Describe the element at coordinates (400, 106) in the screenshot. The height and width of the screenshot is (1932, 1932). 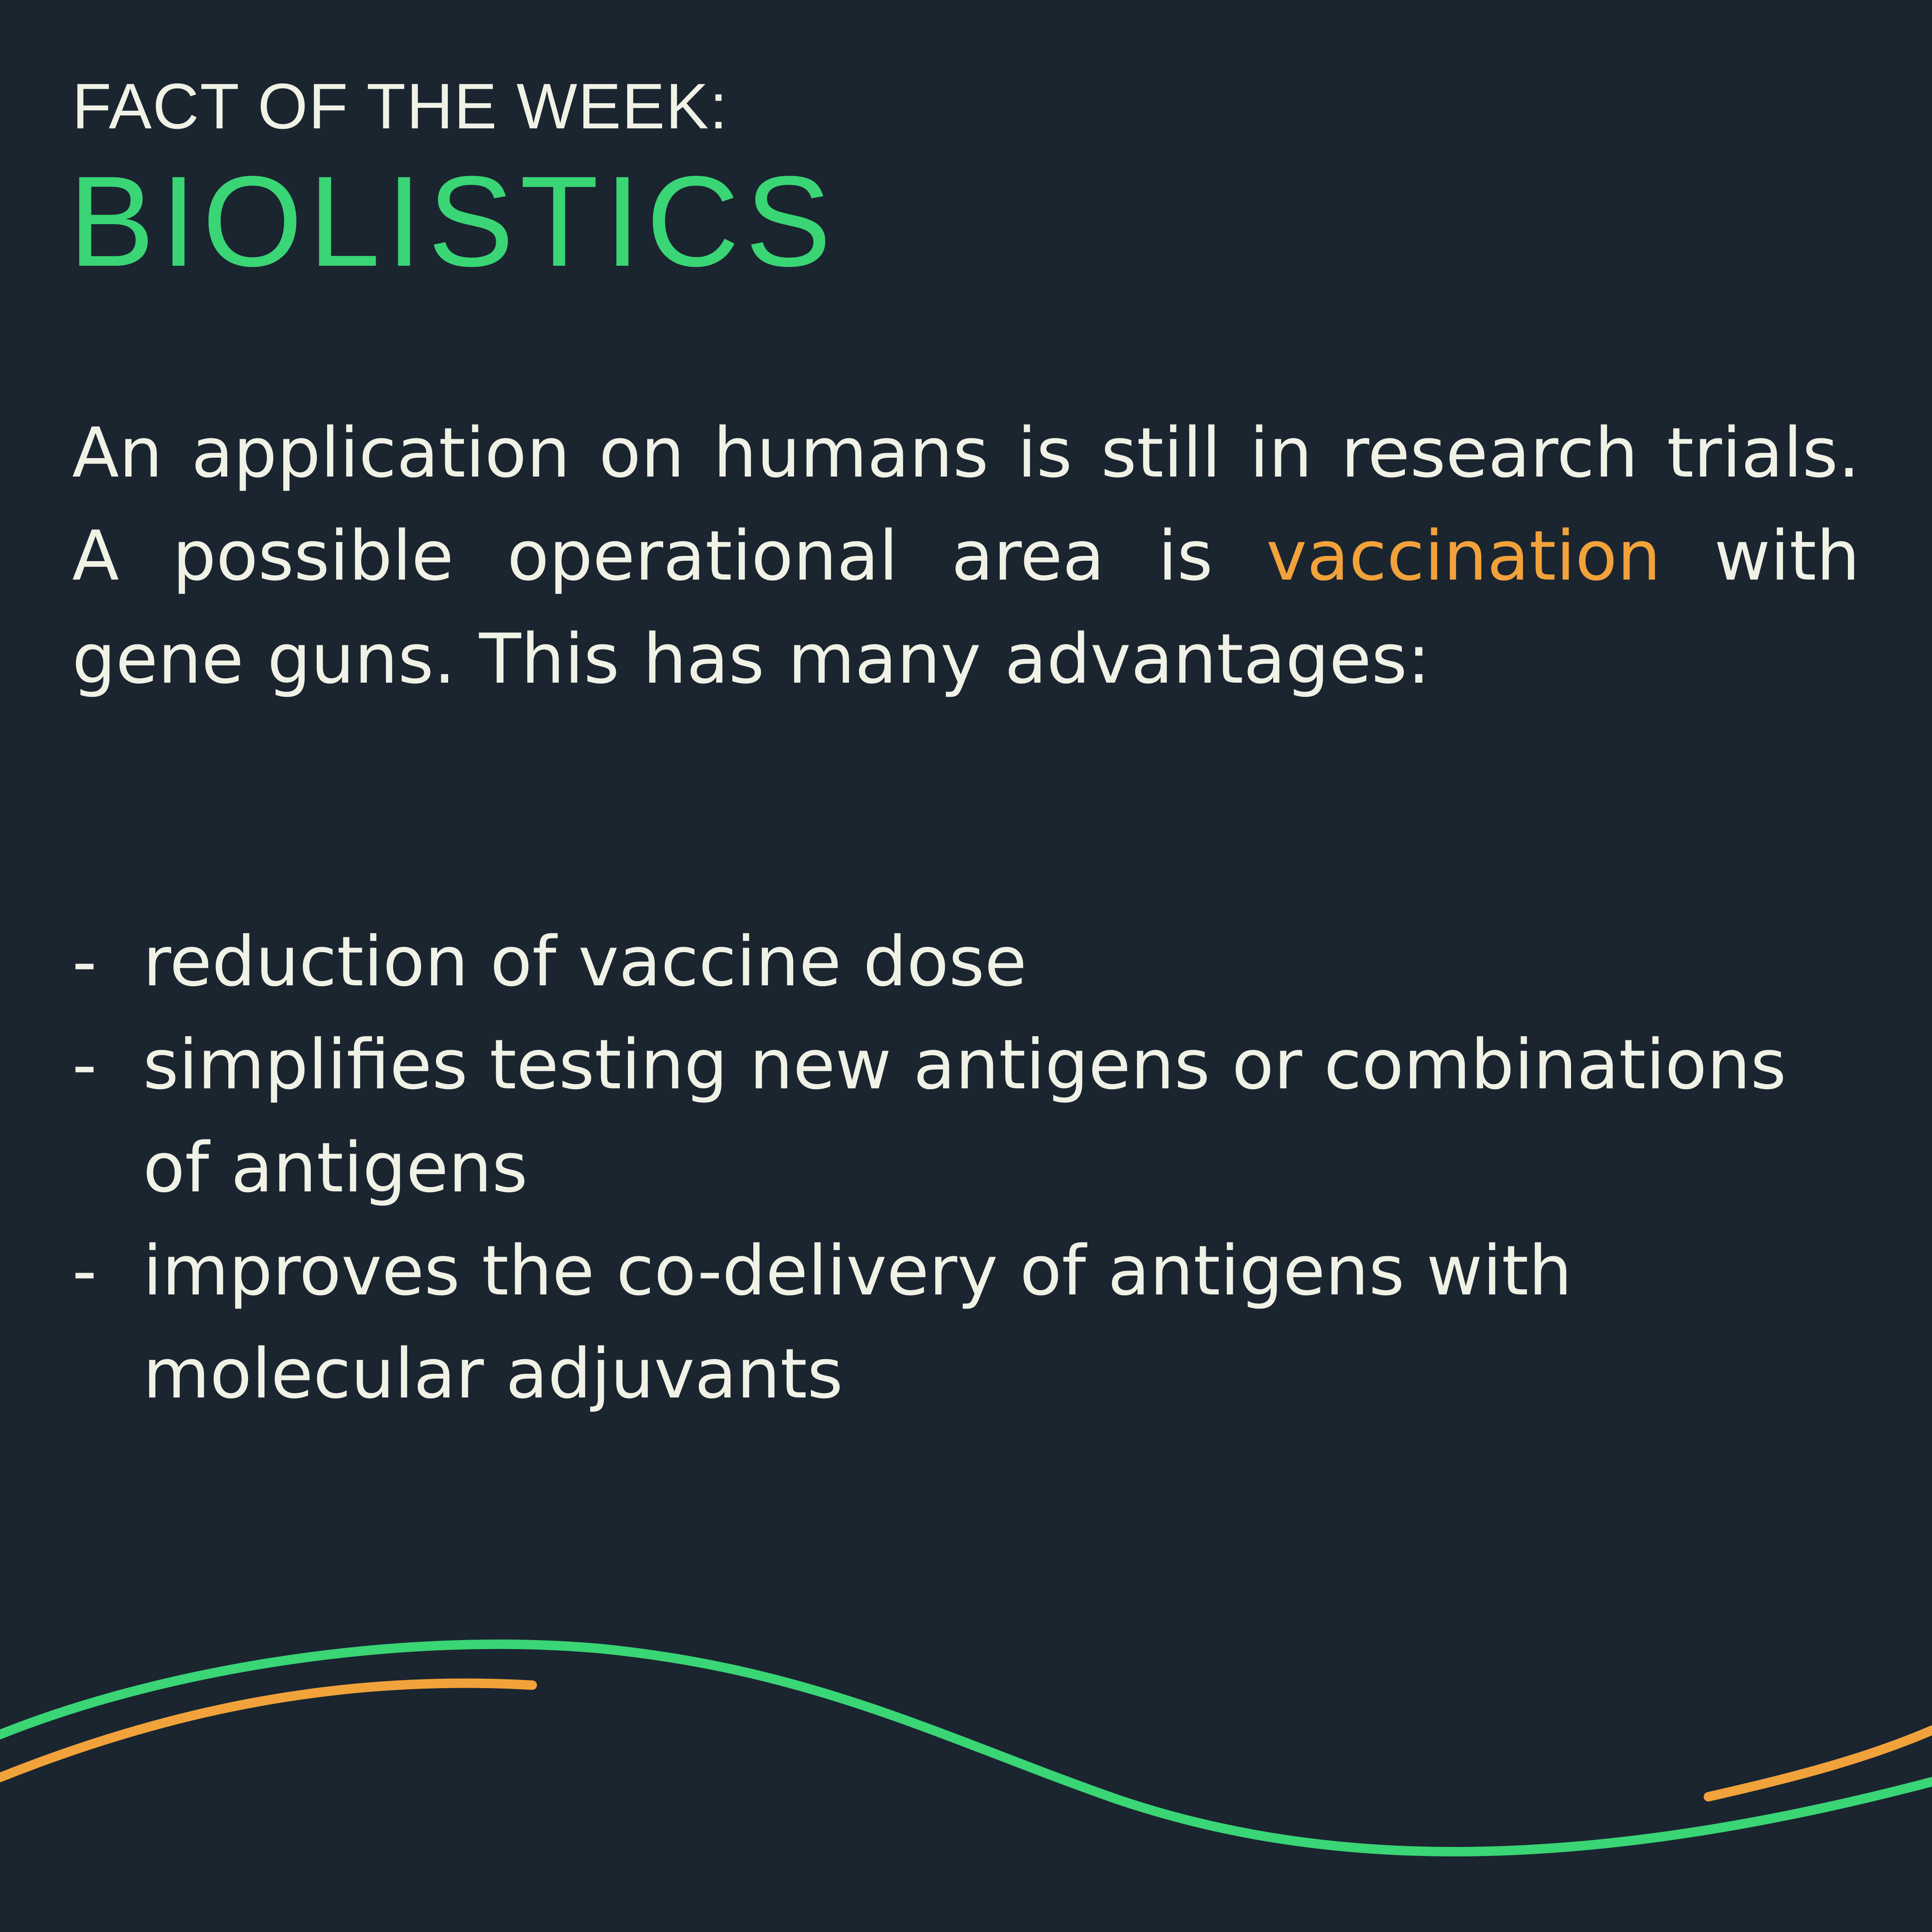
I see `kicker-text: FACT OF THE WEEK:` at that location.